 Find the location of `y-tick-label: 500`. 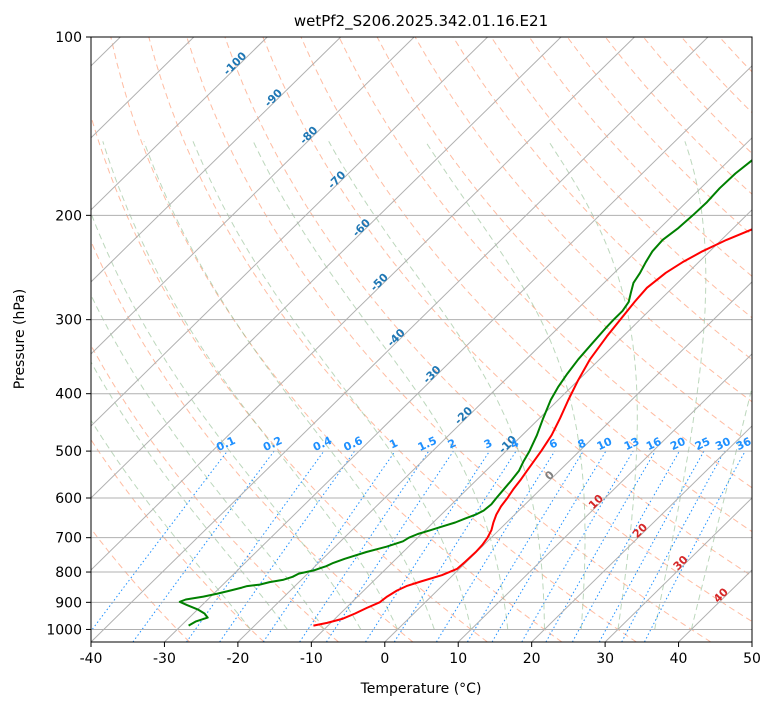

y-tick-label: 500 is located at coordinates (68, 452).